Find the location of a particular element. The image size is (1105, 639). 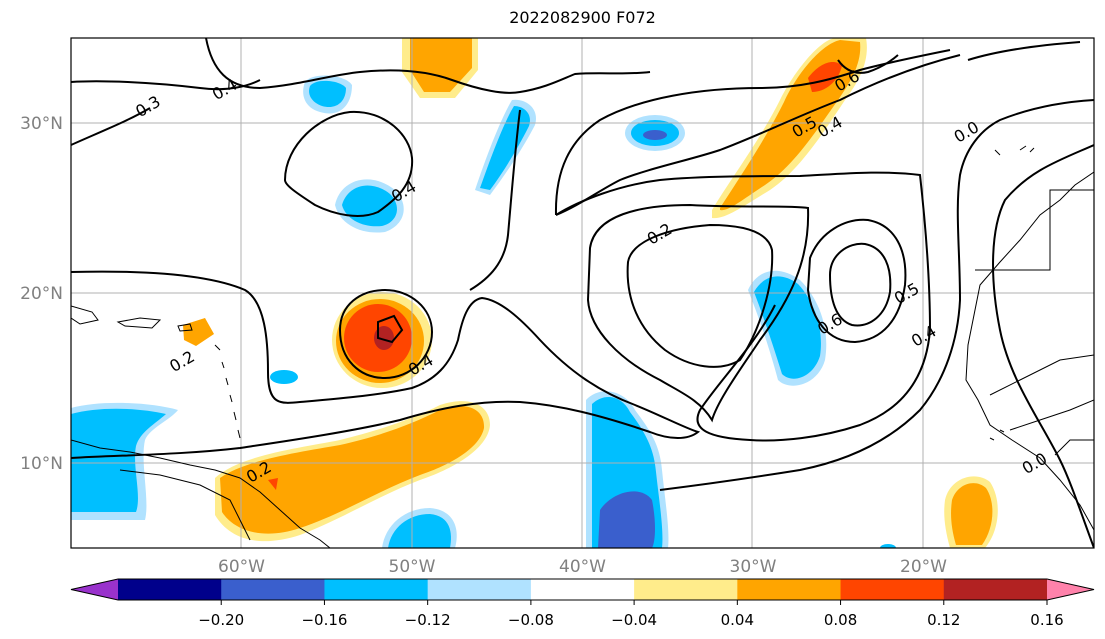

colorbar-tick-label: 0.04 is located at coordinates (737, 620).